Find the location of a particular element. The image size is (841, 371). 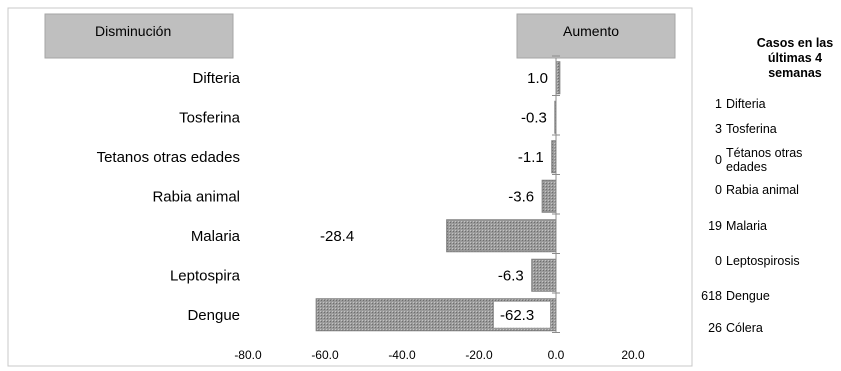

x-tick-label-5: 20.0 is located at coordinates (633, 355).